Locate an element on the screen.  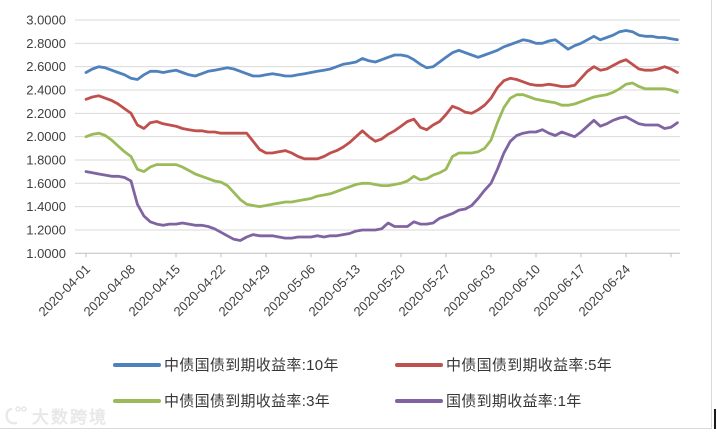
chart-frame-border-right is located at coordinates (711, 214).